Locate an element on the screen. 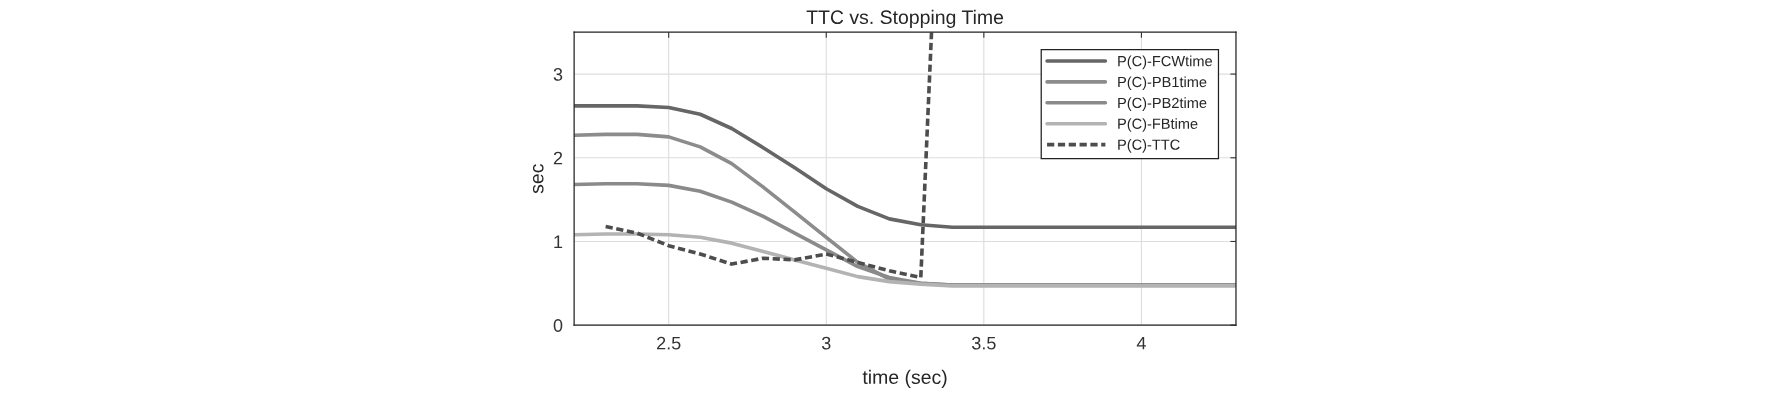 This screenshot has width=1772, height=398. x-axis-title: time (sec) is located at coordinates (904, 378).